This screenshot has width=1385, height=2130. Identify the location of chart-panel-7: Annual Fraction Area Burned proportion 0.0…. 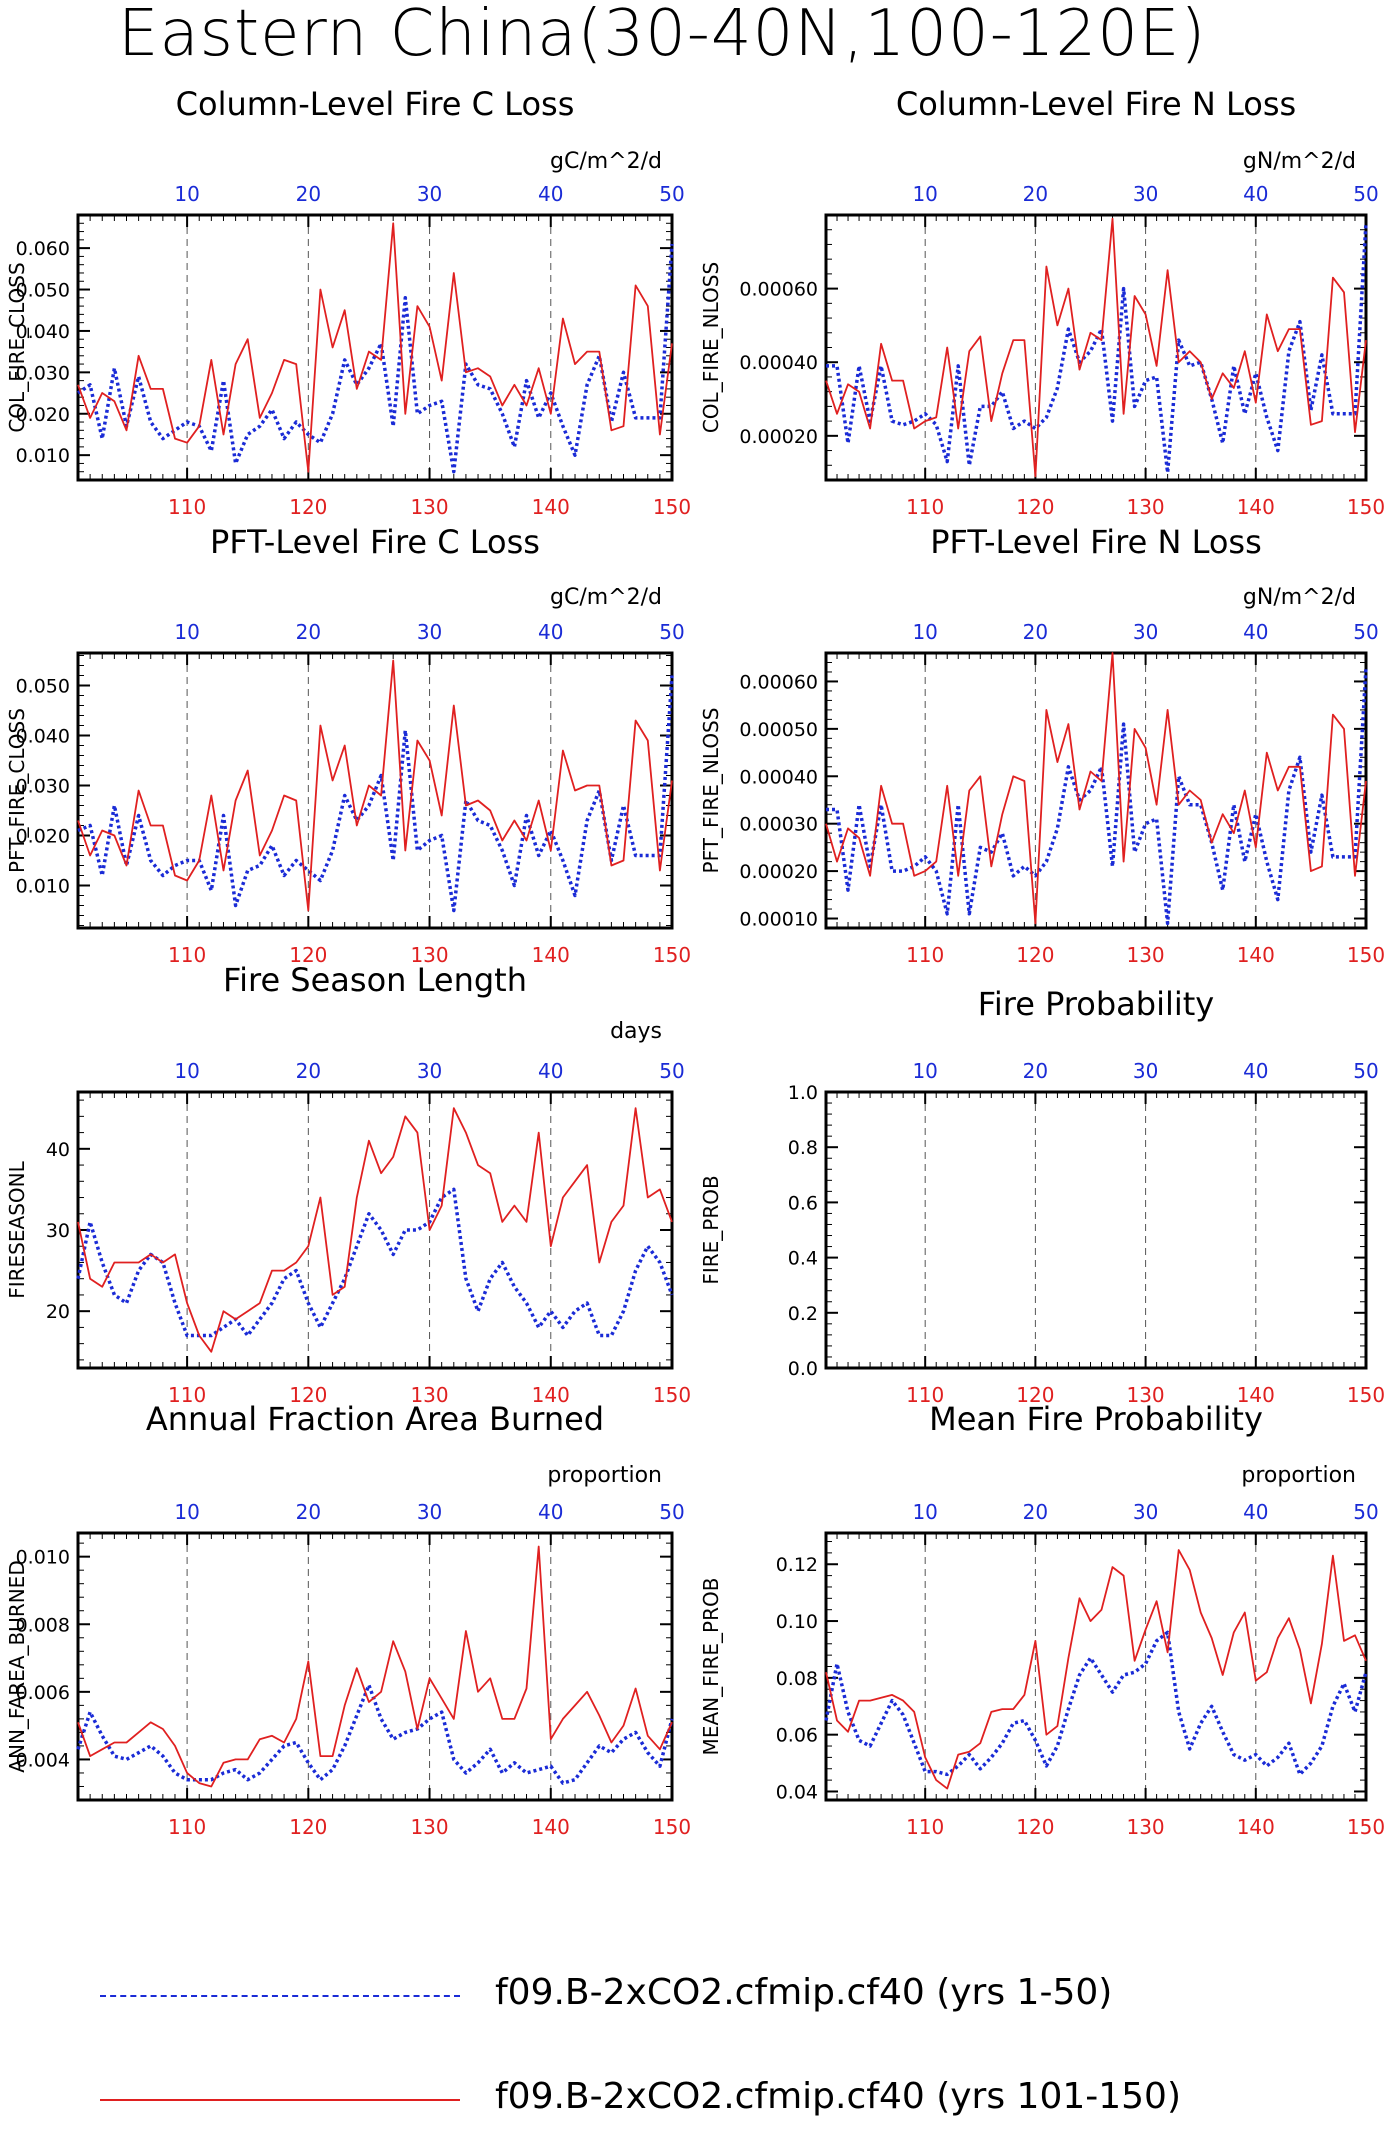
(348, 1619).